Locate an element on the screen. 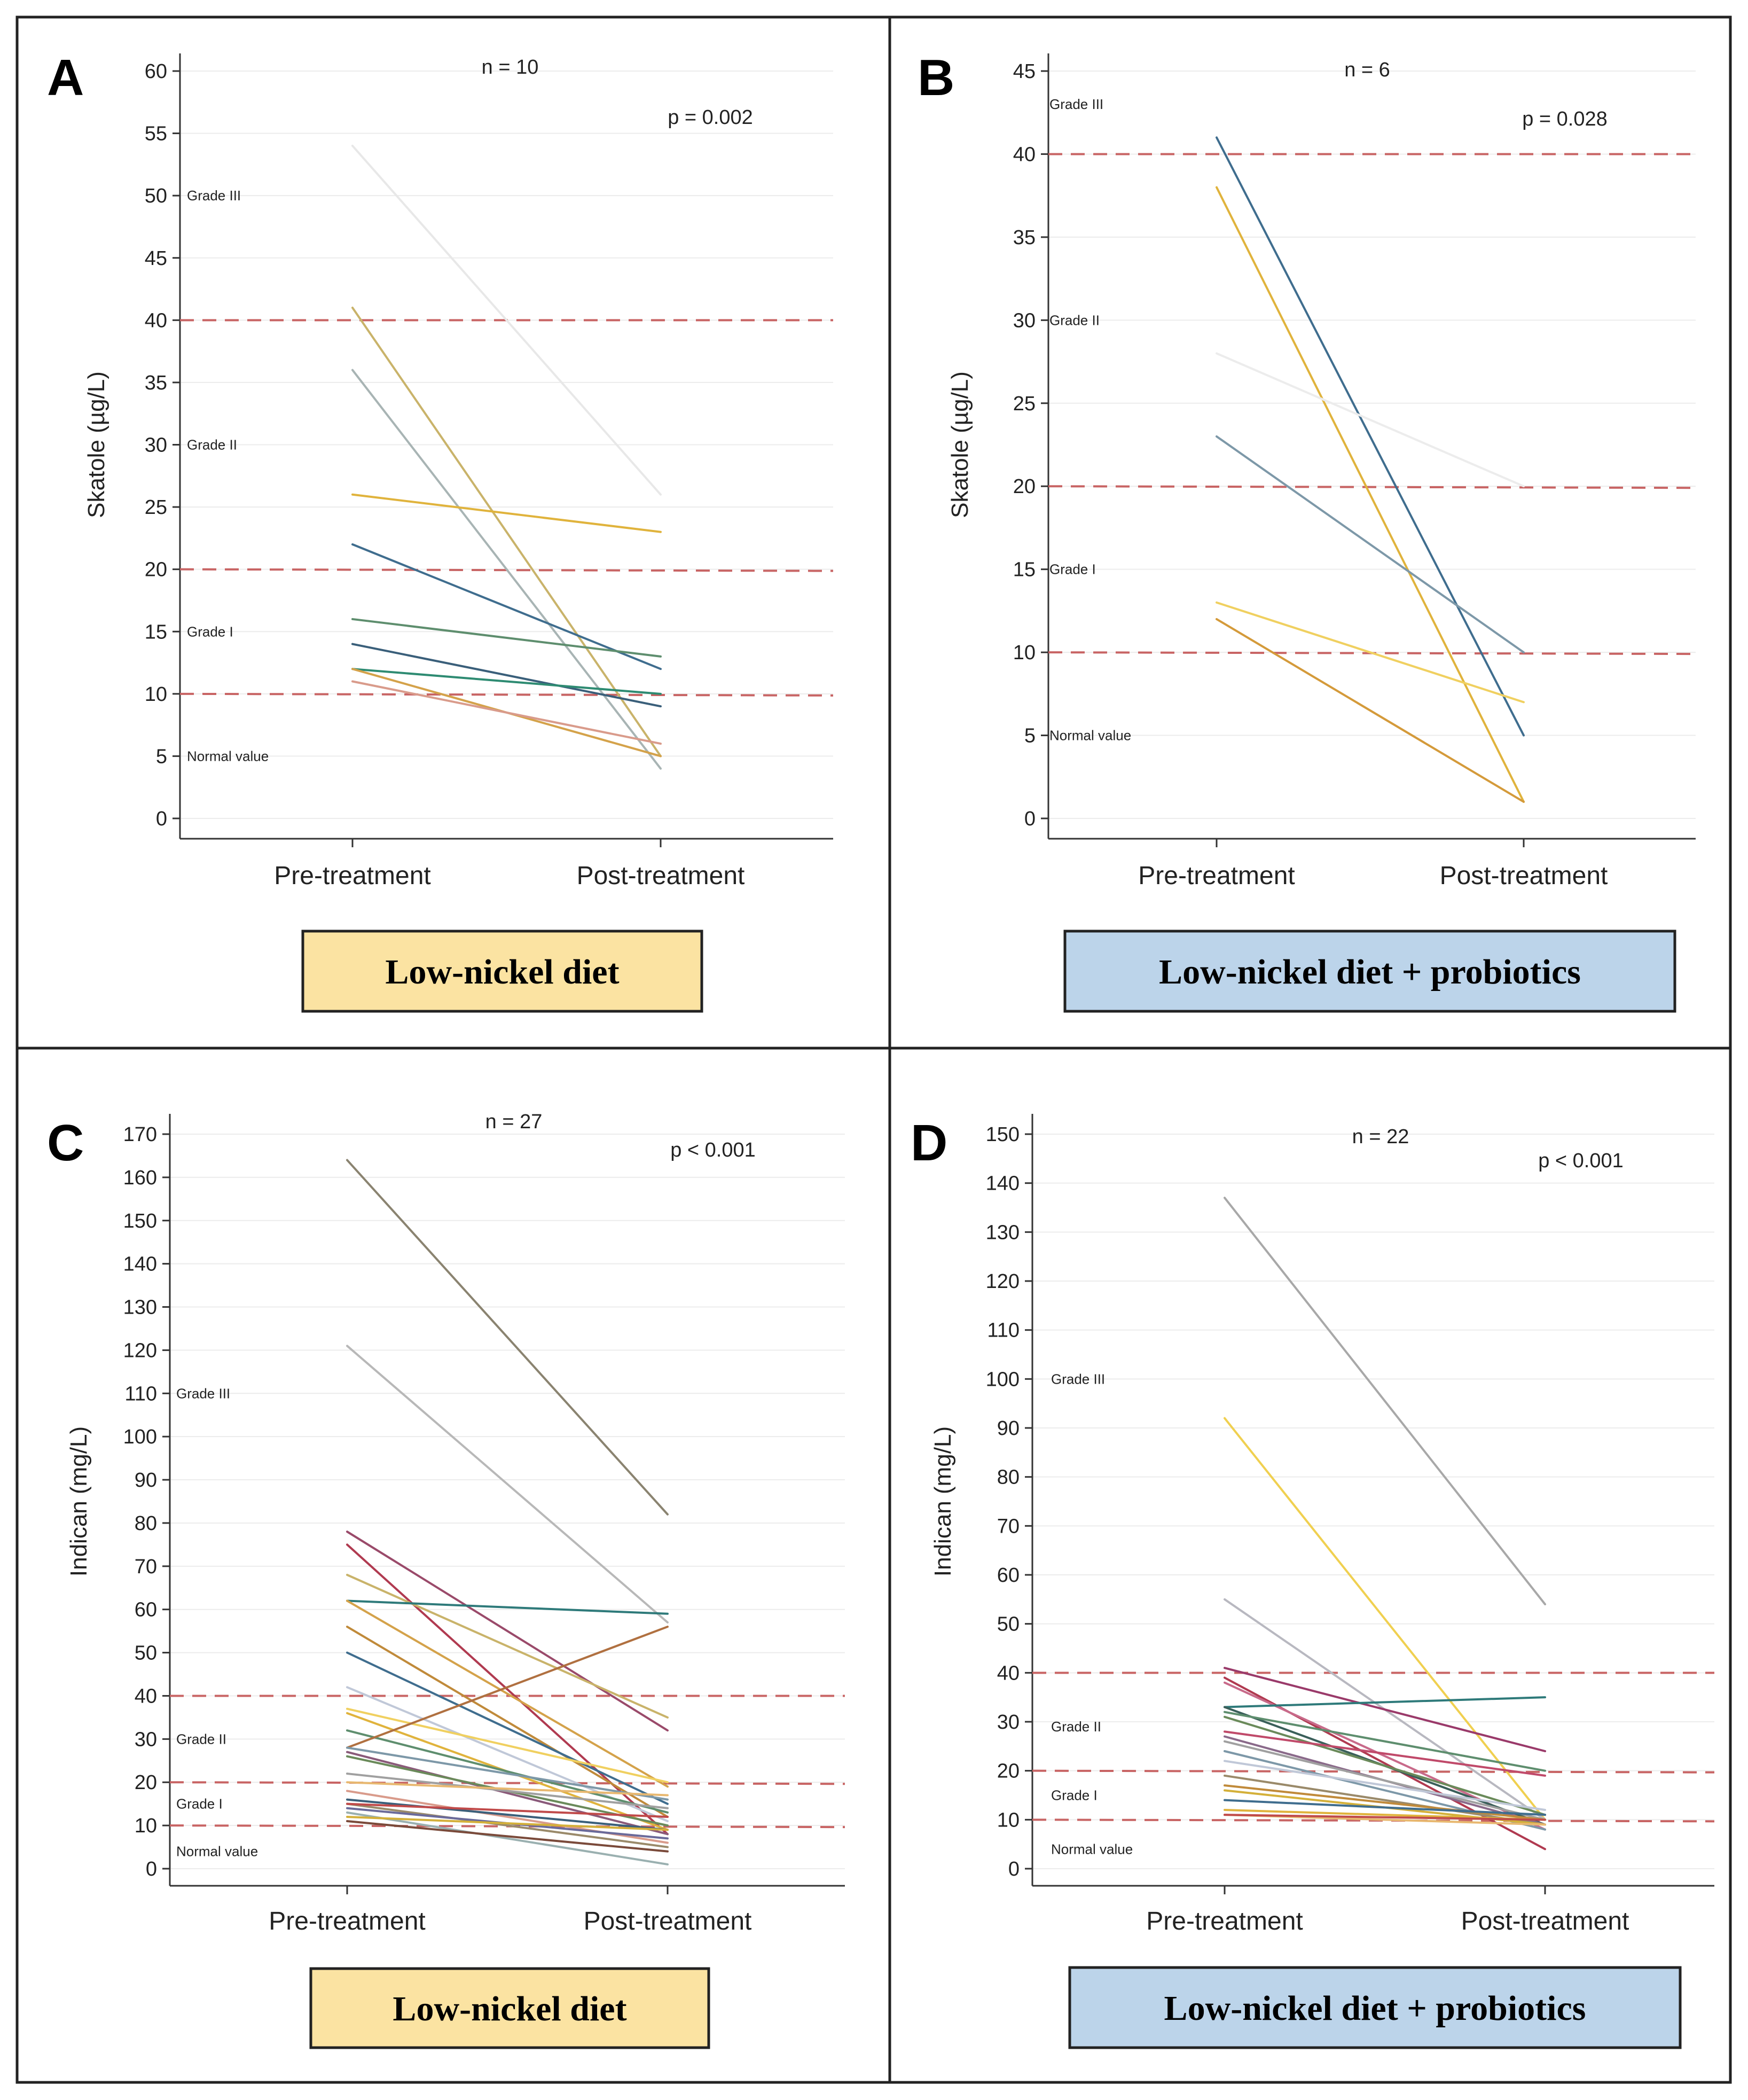 The width and height of the screenshot is (1748, 2100). p-value-label: p = 0.002 is located at coordinates (710, 117).